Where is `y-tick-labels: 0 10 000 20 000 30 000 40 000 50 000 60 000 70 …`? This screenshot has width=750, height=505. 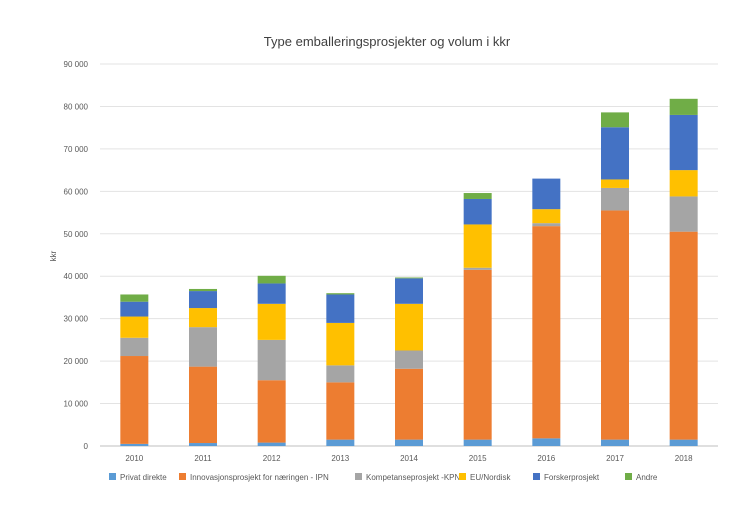 y-tick-labels: 0 10 000 20 000 30 000 40 000 50 000 60 000 70 … is located at coordinates (76, 255).